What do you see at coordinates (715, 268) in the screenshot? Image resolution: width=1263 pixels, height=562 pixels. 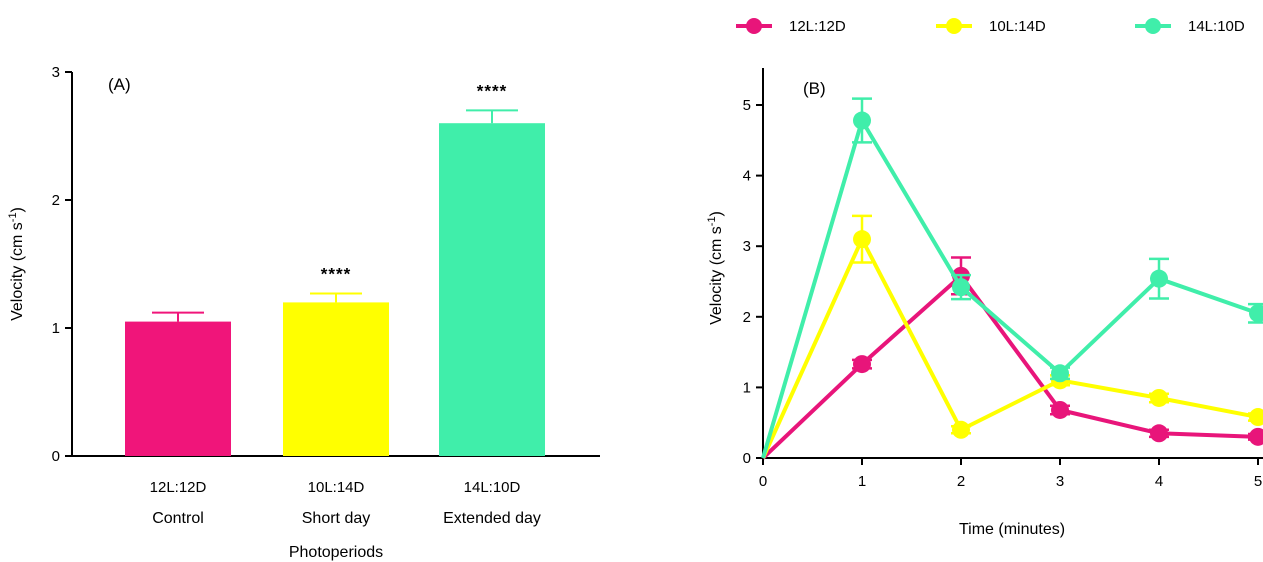 I see `y-axis-label-b: Velocity (cm s-1)` at bounding box center [715, 268].